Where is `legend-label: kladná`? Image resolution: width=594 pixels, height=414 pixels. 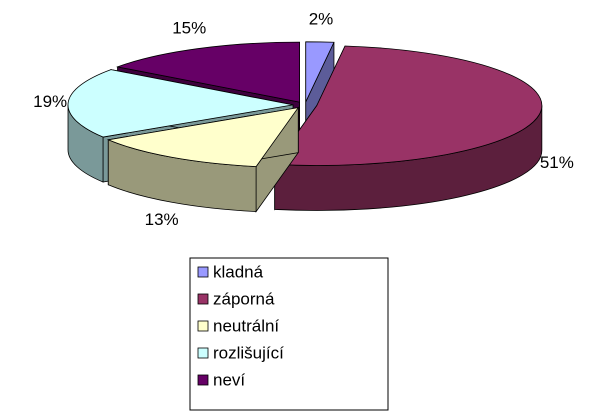
legend-label: kladná is located at coordinates (238, 271).